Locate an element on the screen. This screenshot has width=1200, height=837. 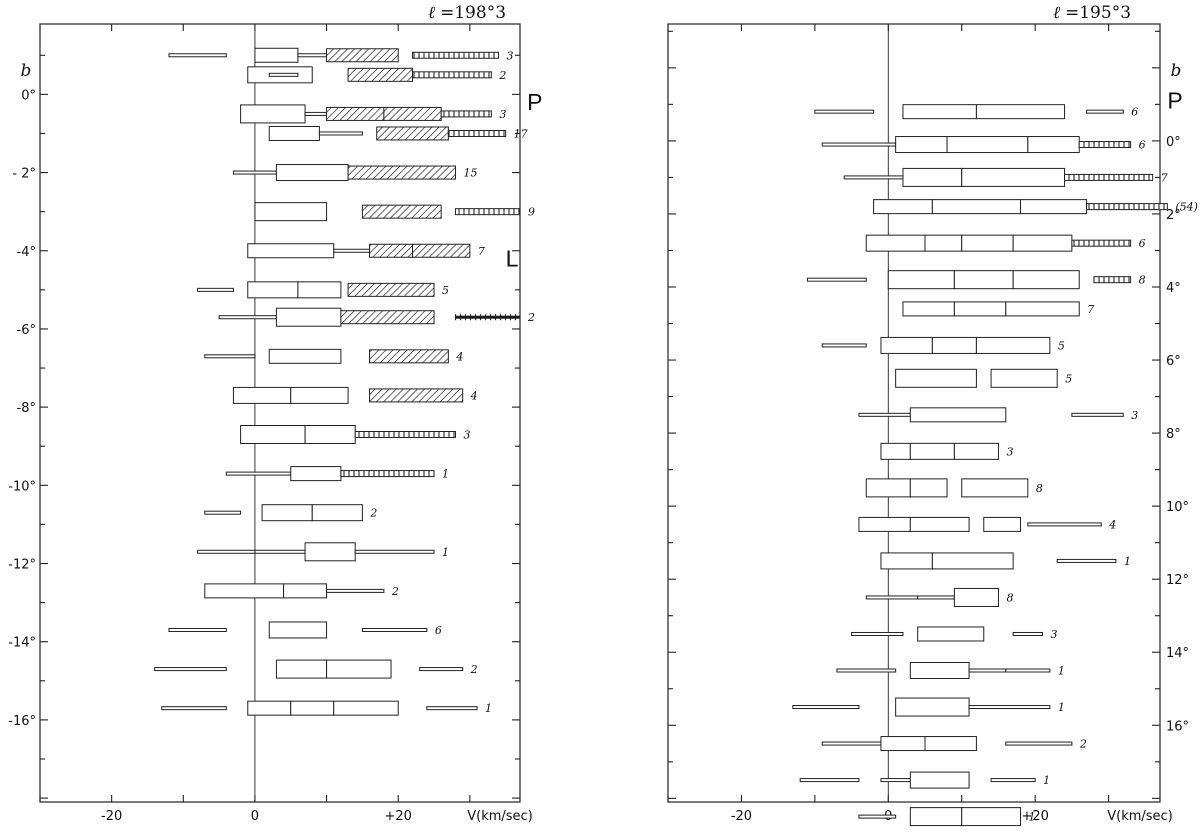
title-symbol: ℓ is located at coordinates (431, 13).